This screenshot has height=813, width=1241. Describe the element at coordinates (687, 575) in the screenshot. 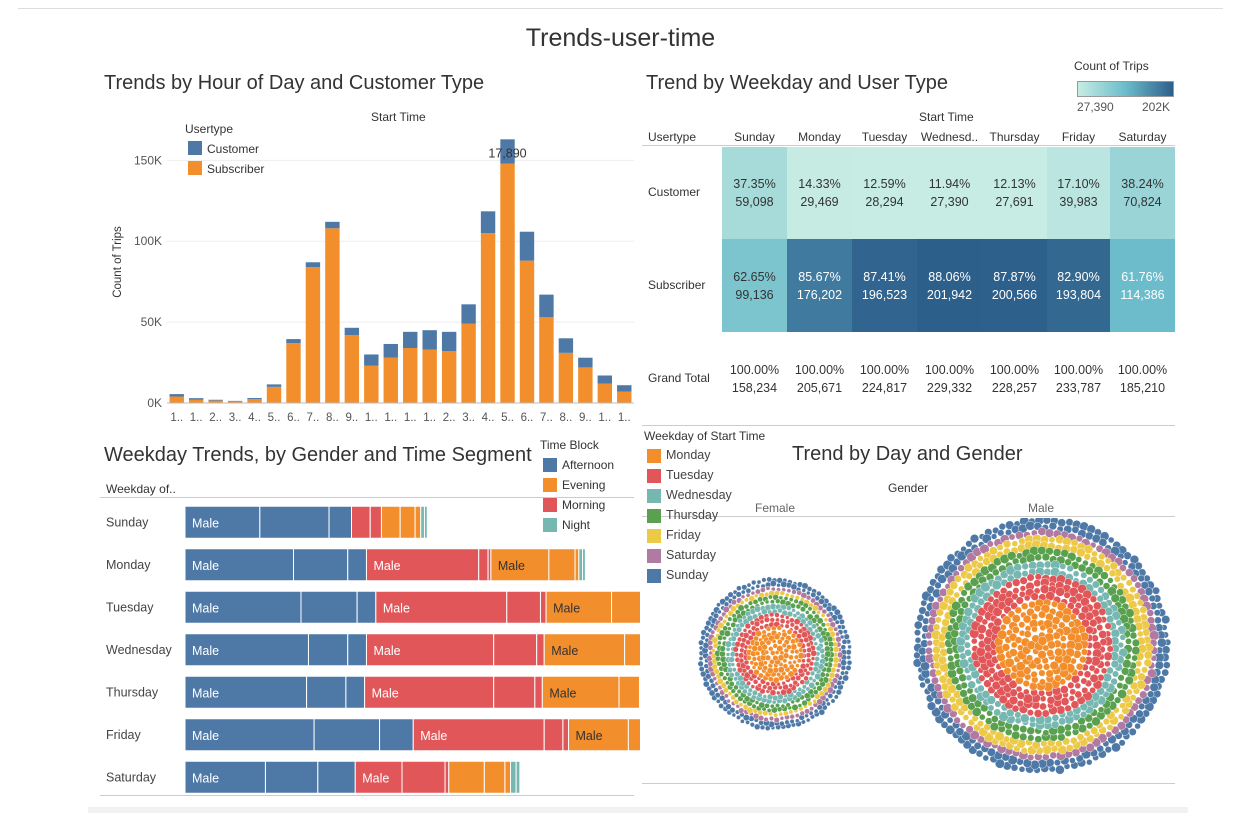

I see `sunday-legend-label: Sunday` at that location.